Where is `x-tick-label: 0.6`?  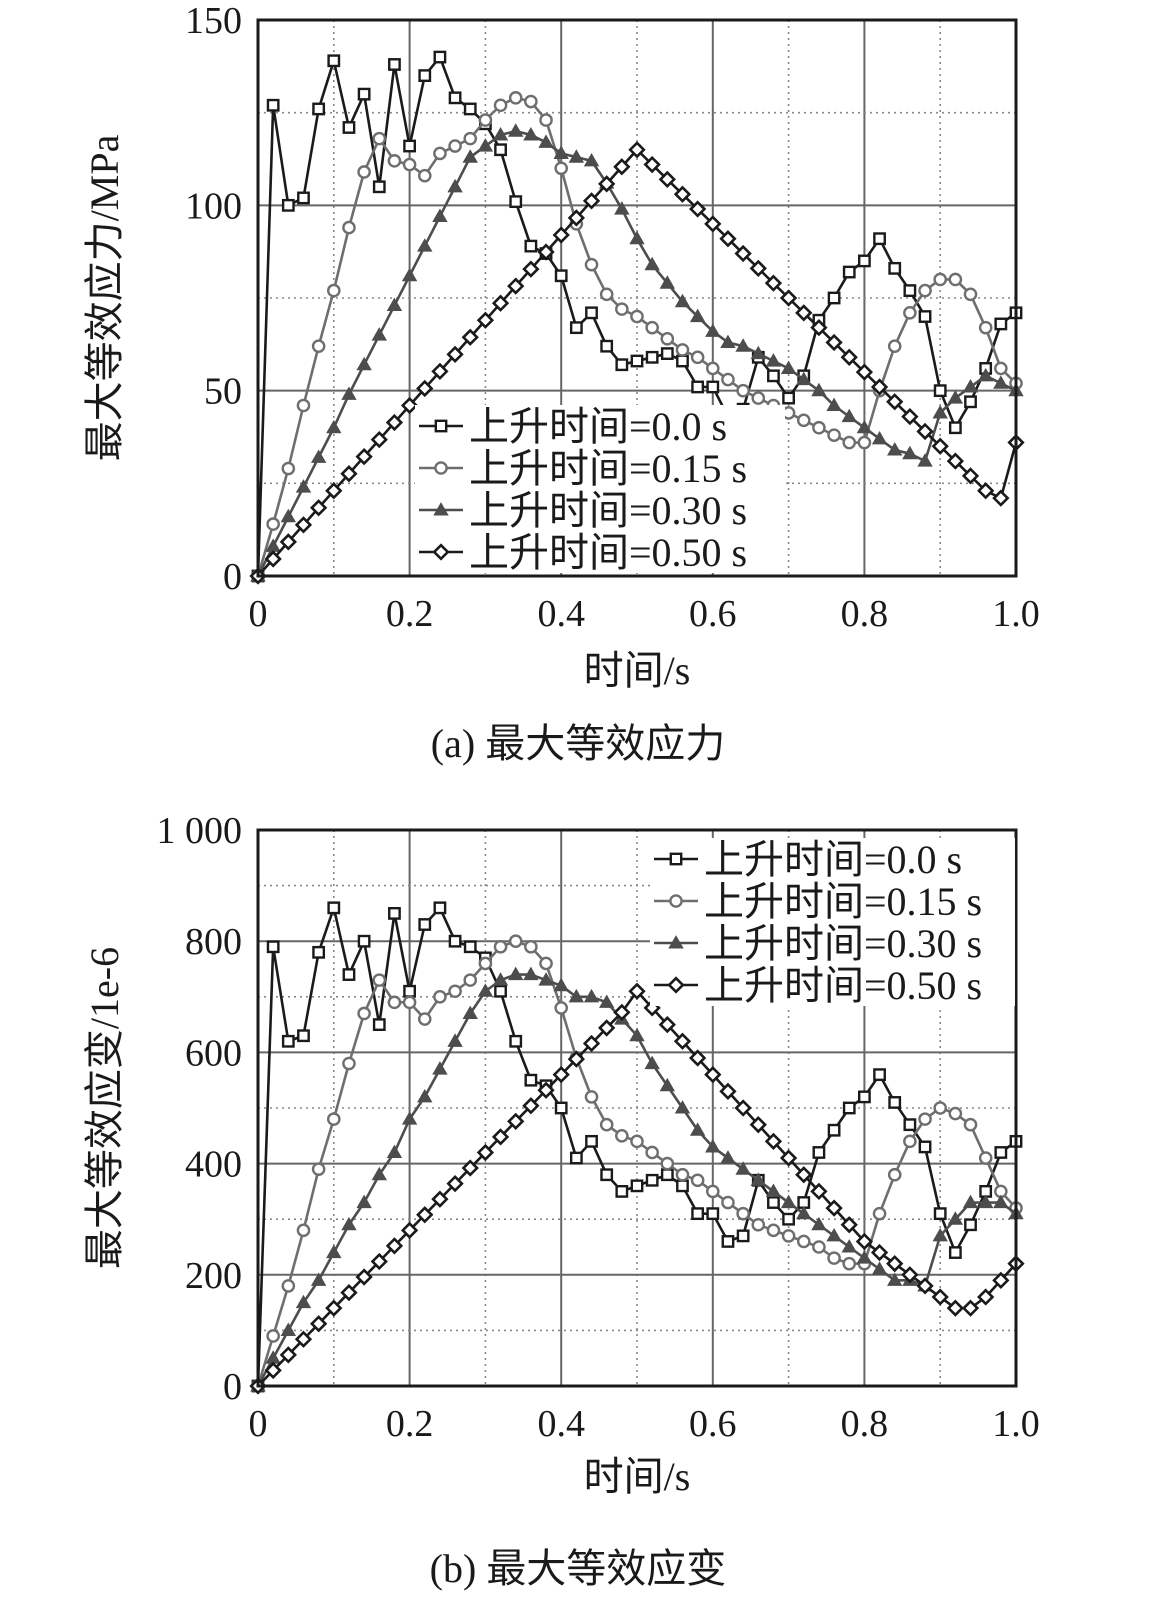
x-tick-label: 0.6 is located at coordinates (713, 1424).